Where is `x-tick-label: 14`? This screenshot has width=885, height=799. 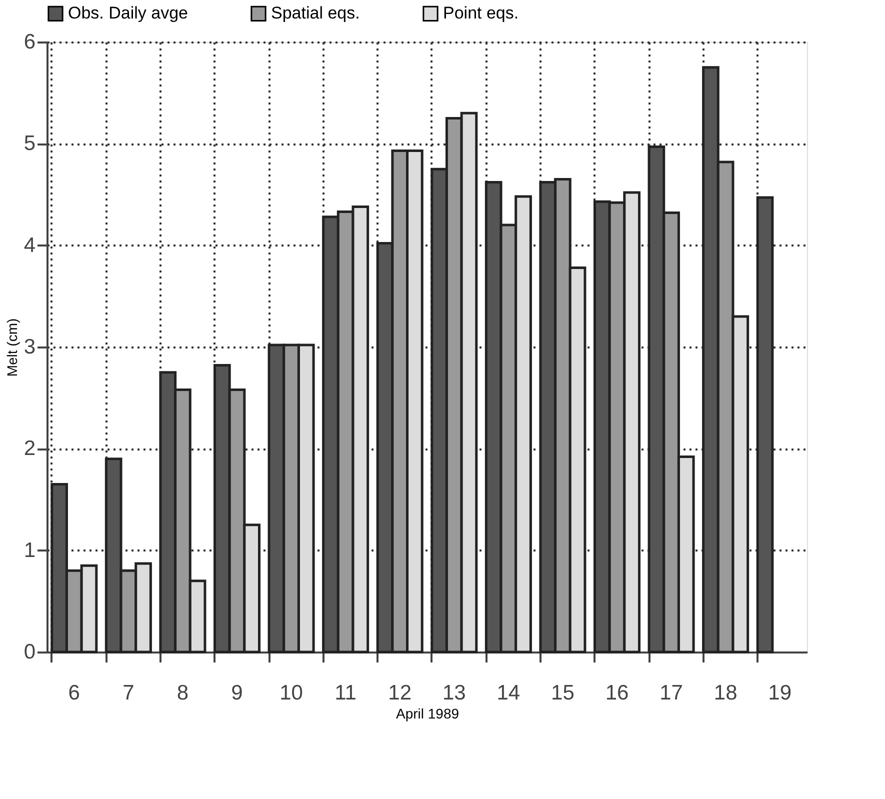
x-tick-label: 14 is located at coordinates (508, 693).